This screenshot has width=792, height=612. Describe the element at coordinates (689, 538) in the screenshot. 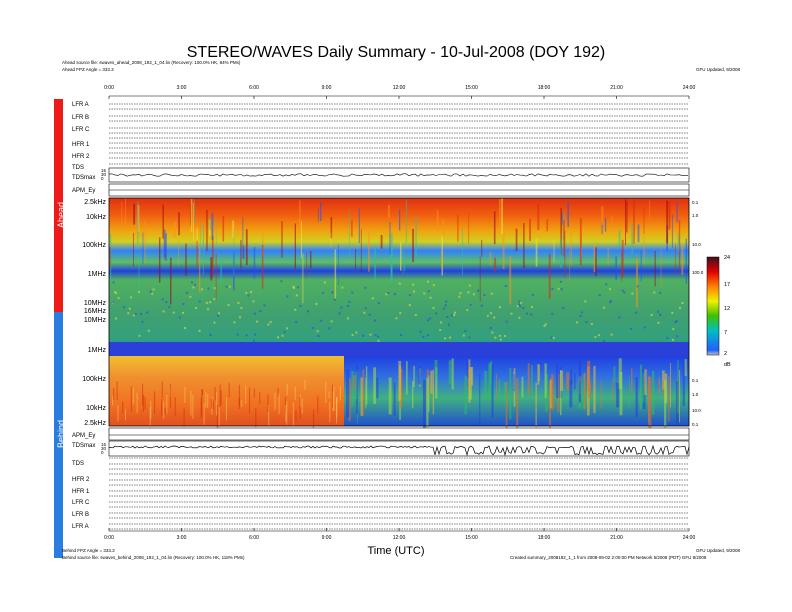

I see `x-tick-bottom: 24:00` at that location.